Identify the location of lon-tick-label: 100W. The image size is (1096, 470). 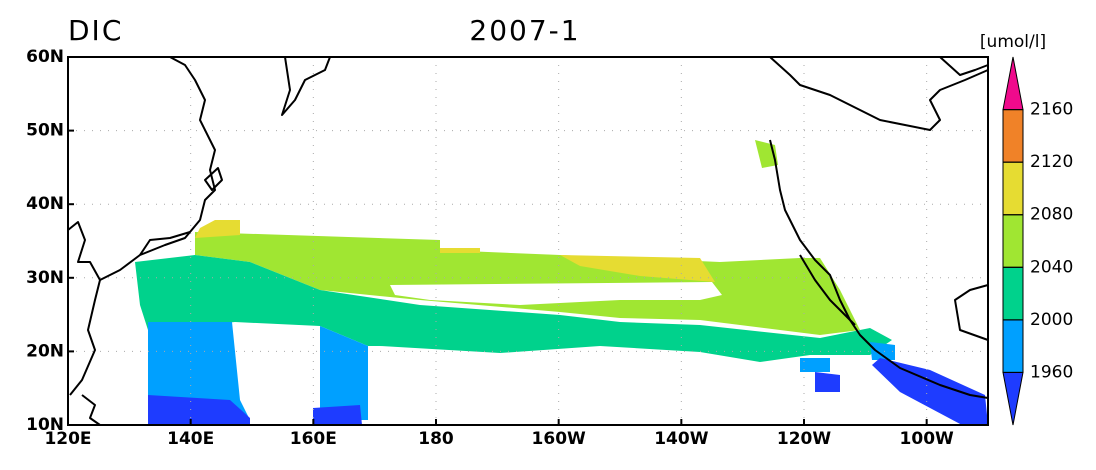
(927, 439).